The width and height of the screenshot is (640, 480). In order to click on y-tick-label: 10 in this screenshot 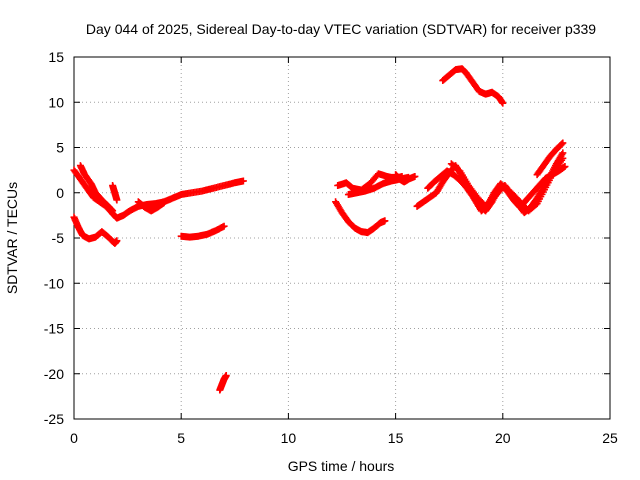, I will do `click(56, 102)`.